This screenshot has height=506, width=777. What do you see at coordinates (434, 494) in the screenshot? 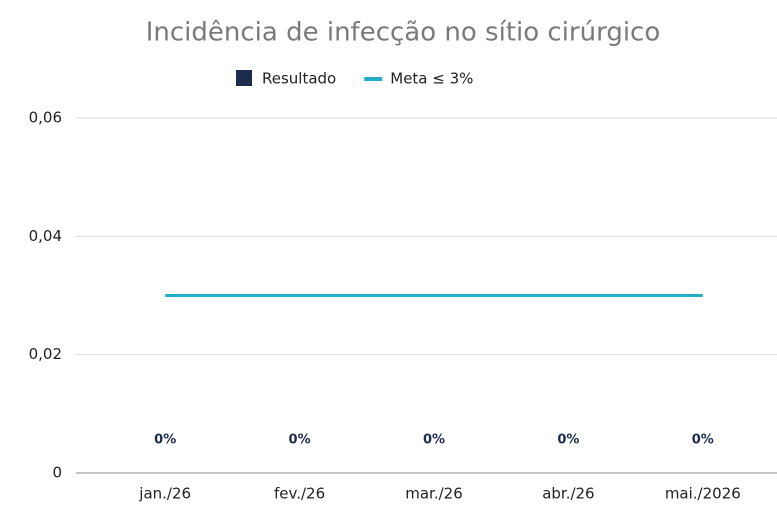
I see `x-tick-label: mar./26` at bounding box center [434, 494].